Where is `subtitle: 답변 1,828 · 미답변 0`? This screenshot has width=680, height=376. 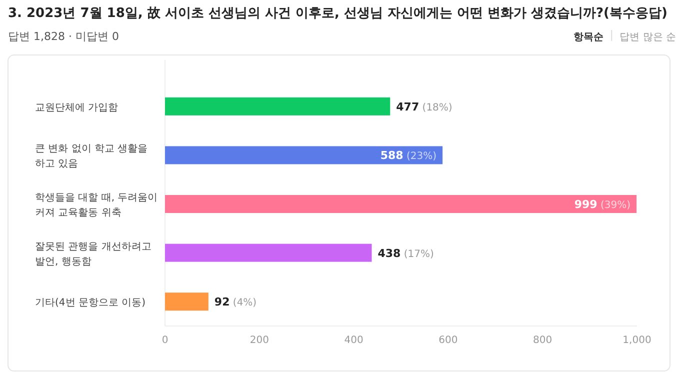
subtitle: 답변 1,828 · 미답변 0 is located at coordinates (63, 36).